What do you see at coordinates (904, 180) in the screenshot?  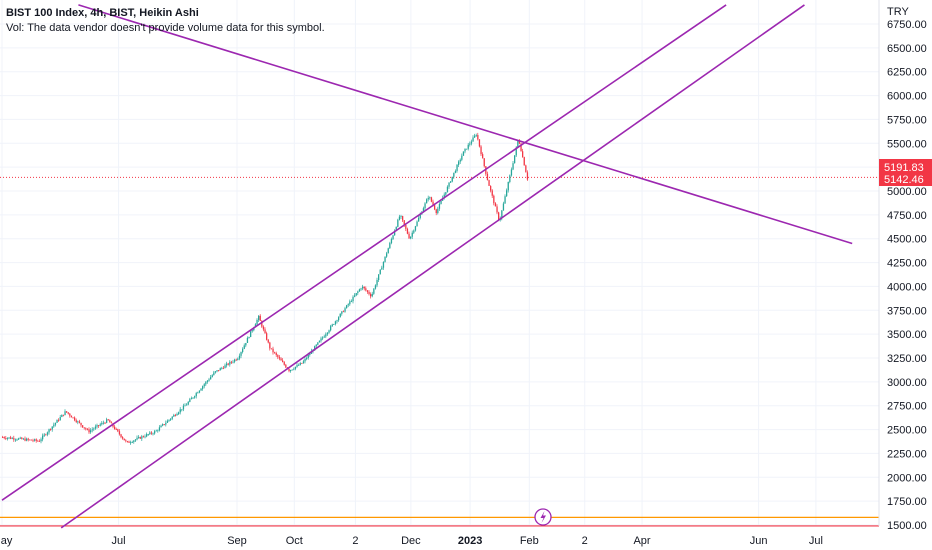 I see `price-badge-lower-text: 5142.46` at bounding box center [904, 180].